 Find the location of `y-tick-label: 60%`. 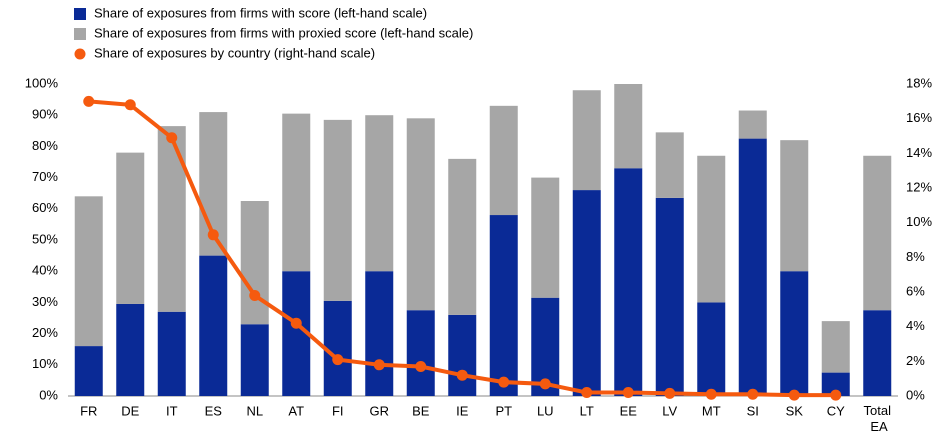

y-tick-label: 60% is located at coordinates (45, 207).